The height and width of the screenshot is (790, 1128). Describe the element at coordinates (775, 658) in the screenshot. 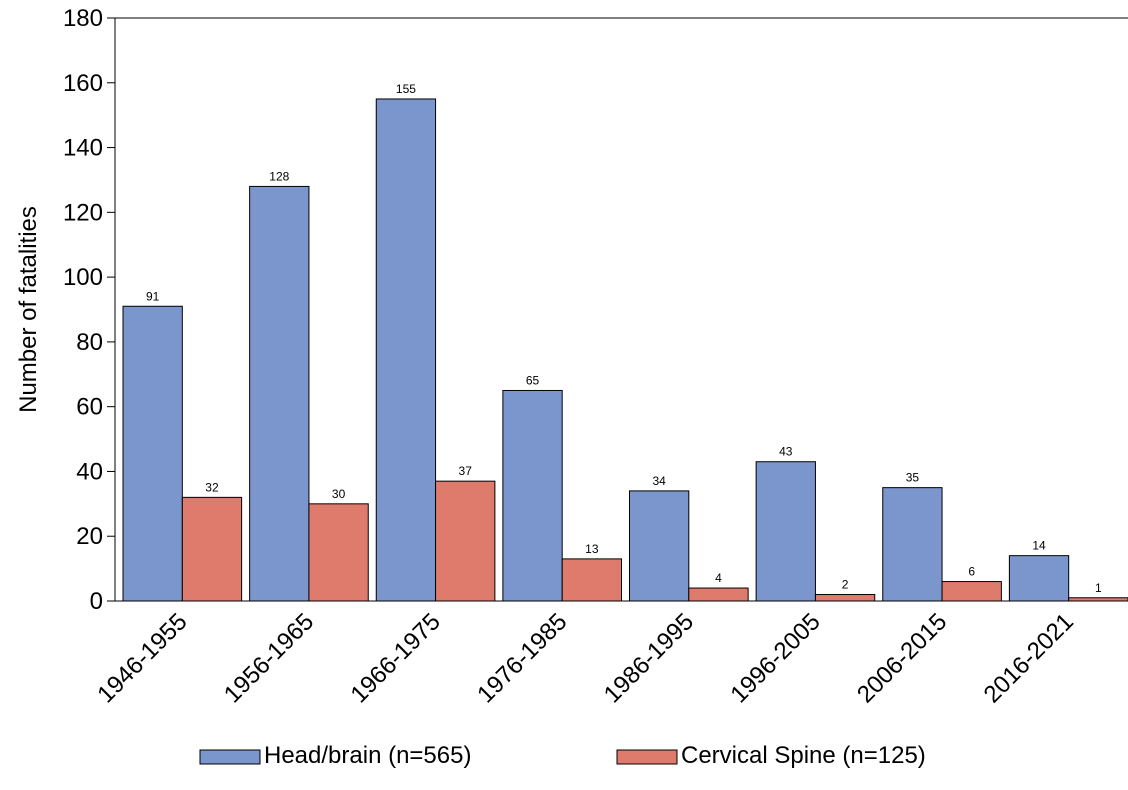

I see `x-tick-label: 1996-2005` at that location.